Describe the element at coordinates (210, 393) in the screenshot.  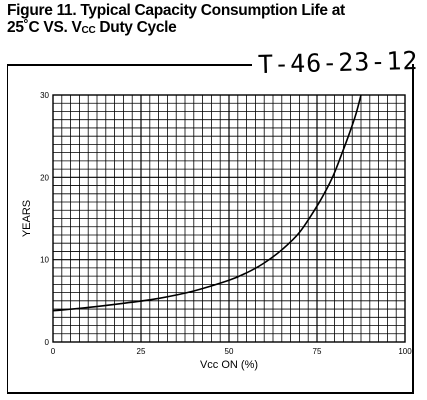
I see `frame-bottom-border` at that location.